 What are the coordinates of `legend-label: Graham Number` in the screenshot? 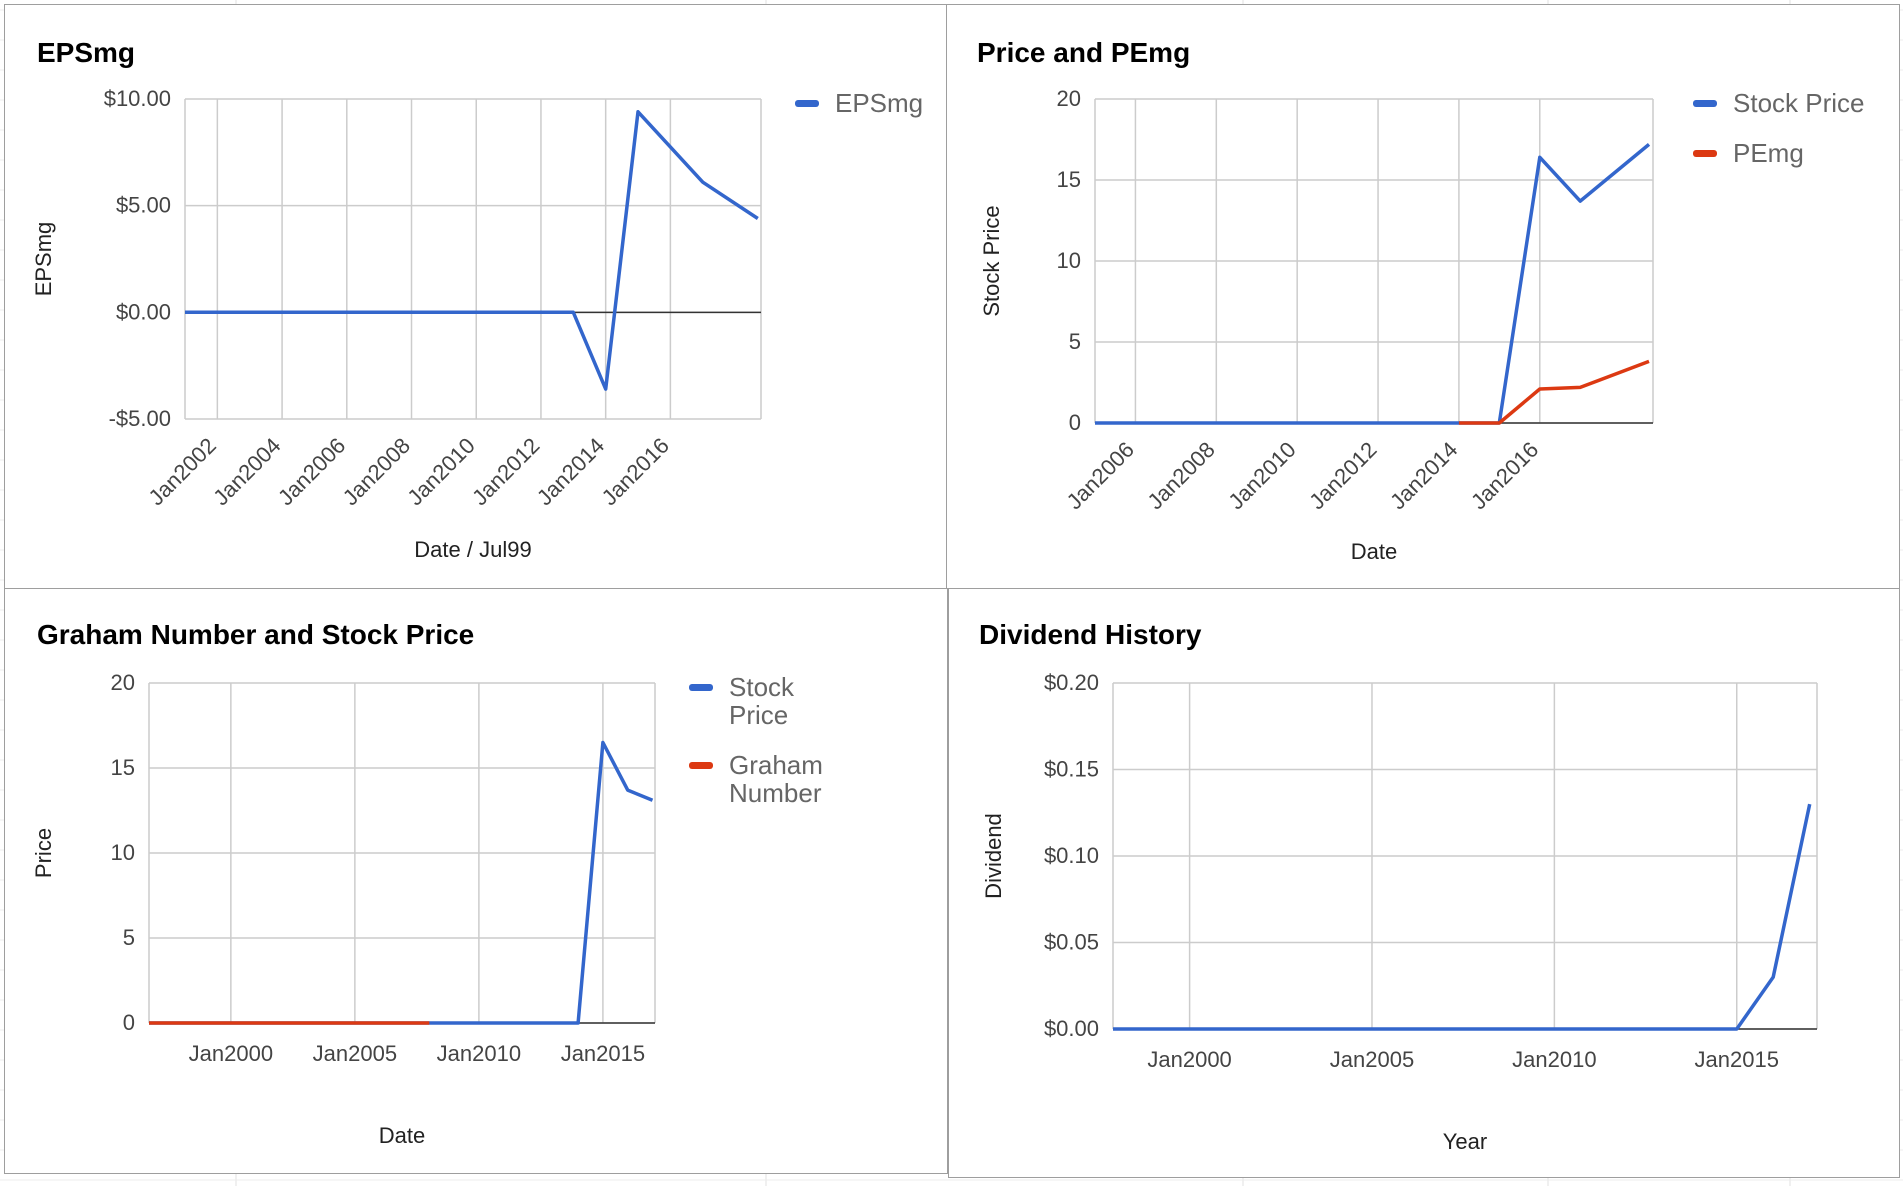 It's located at (776, 779).